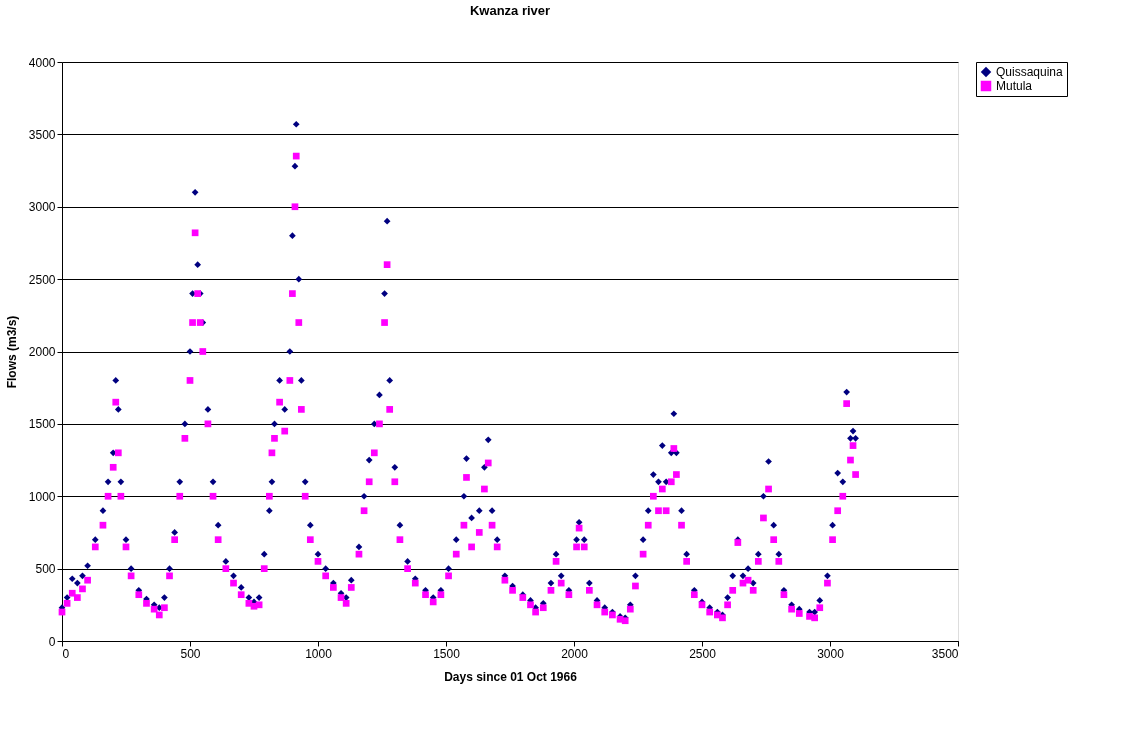  Describe the element at coordinates (42, 134) in the screenshot. I see `y-tick-label: 3500` at that location.